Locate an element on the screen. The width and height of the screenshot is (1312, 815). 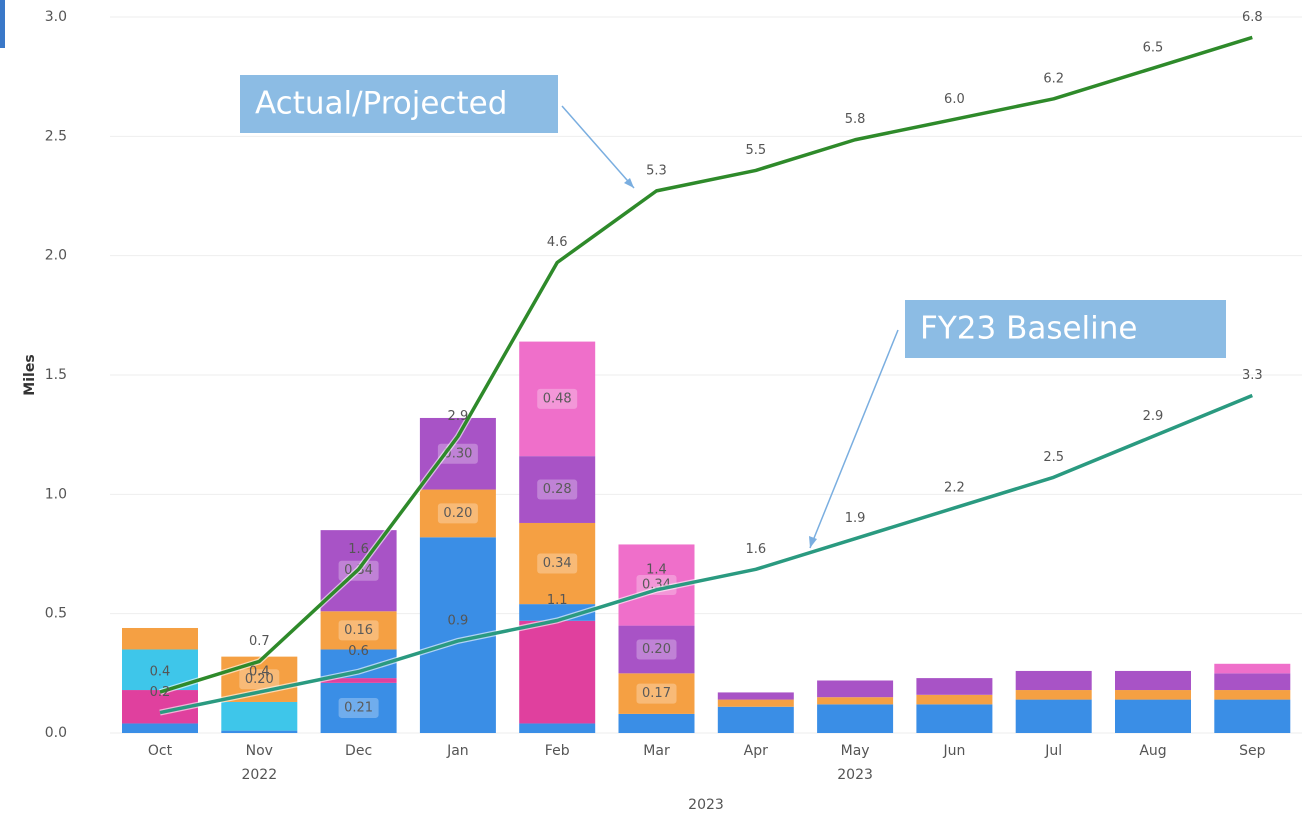
annotation-box is located at coordinates (1065, 329).